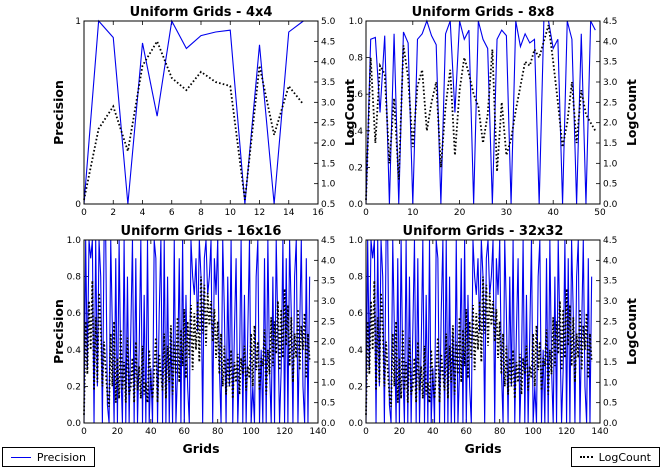  What do you see at coordinates (586, 457) in the screenshot?
I see `logcount-swatch` at bounding box center [586, 457].